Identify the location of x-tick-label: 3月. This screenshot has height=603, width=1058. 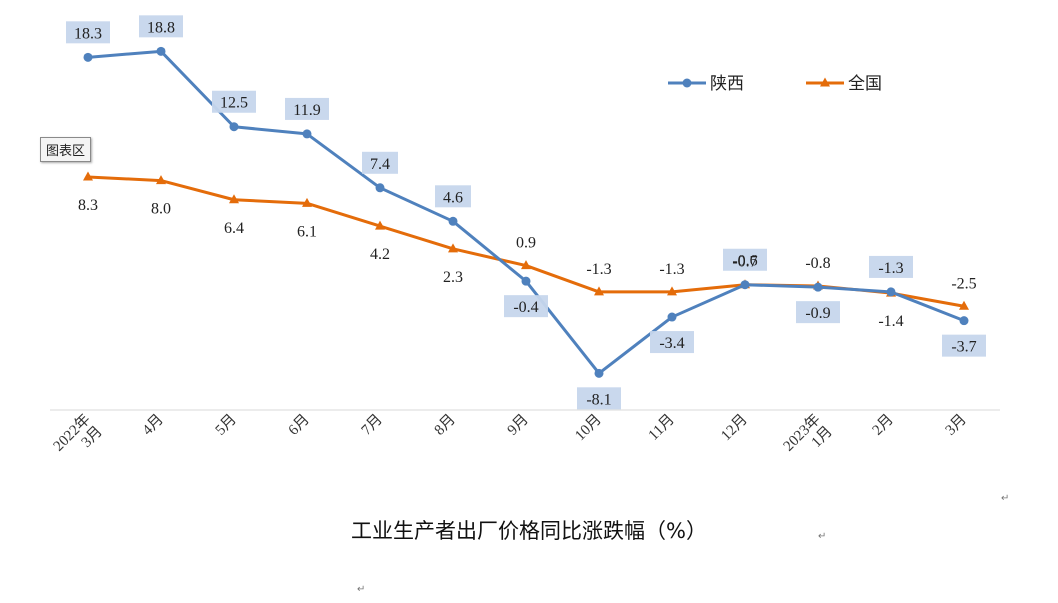
(956, 425).